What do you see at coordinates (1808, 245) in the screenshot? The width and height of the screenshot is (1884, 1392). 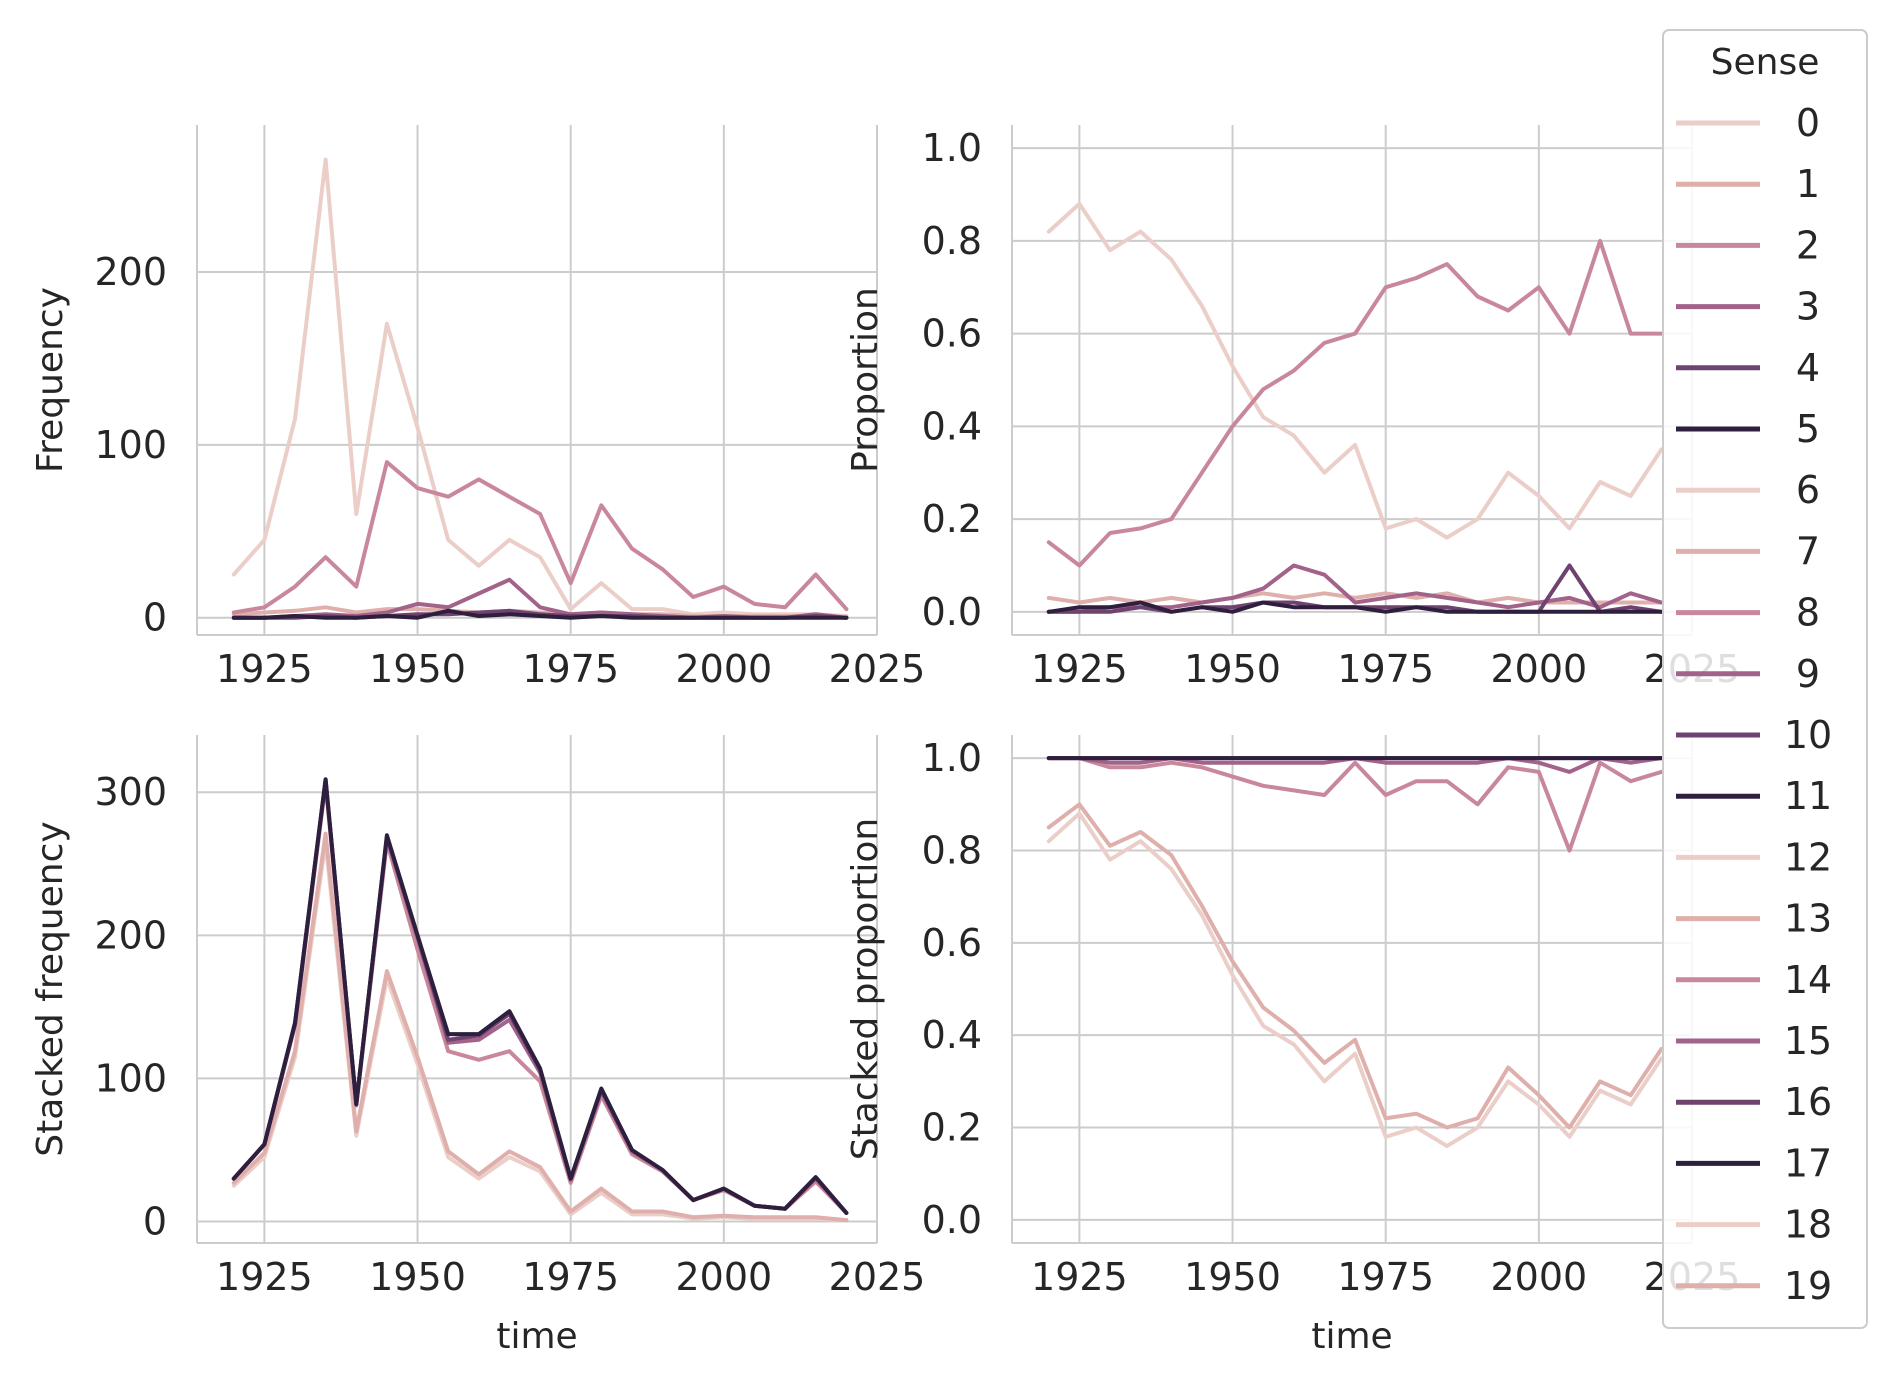 I see `legend-label: 2` at bounding box center [1808, 245].